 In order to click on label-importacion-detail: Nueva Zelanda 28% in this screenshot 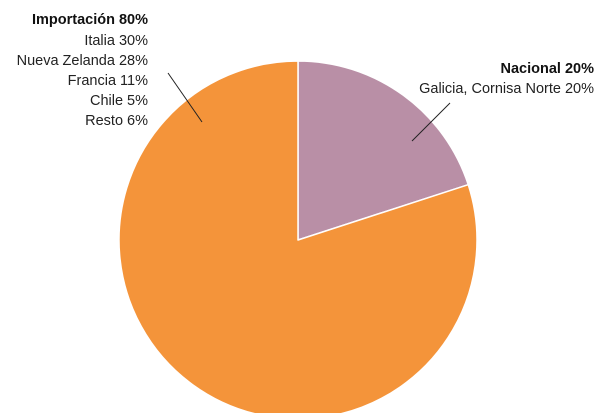, I will do `click(82, 61)`.